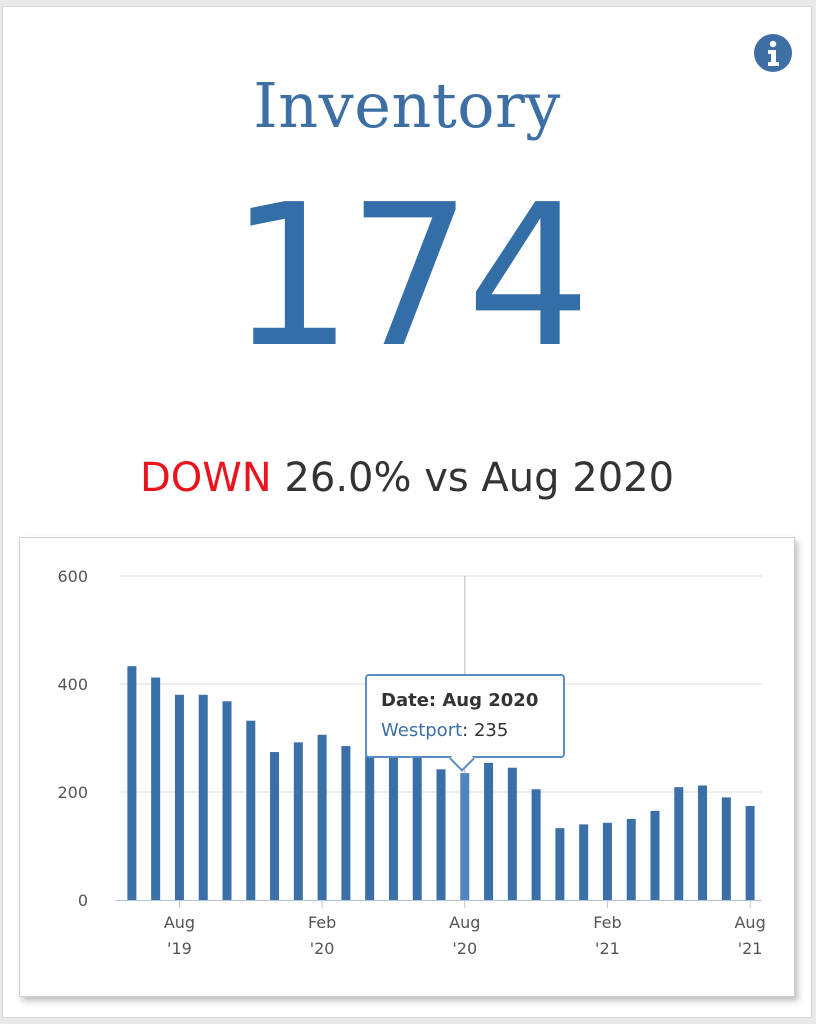  Describe the element at coordinates (179, 948) in the screenshot. I see `x-tick-label: '19` at that location.